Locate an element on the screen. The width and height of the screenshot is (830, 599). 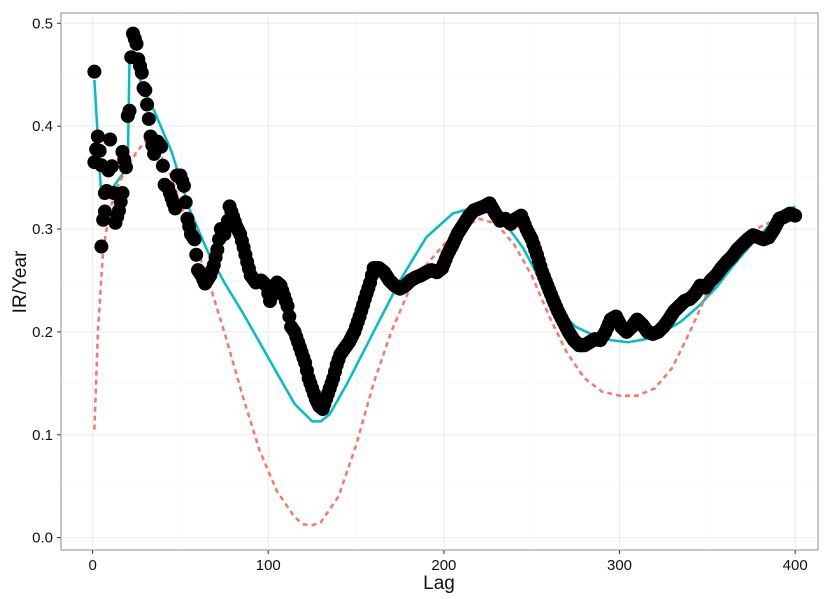
x-tick-label: 200 is located at coordinates (443, 565).